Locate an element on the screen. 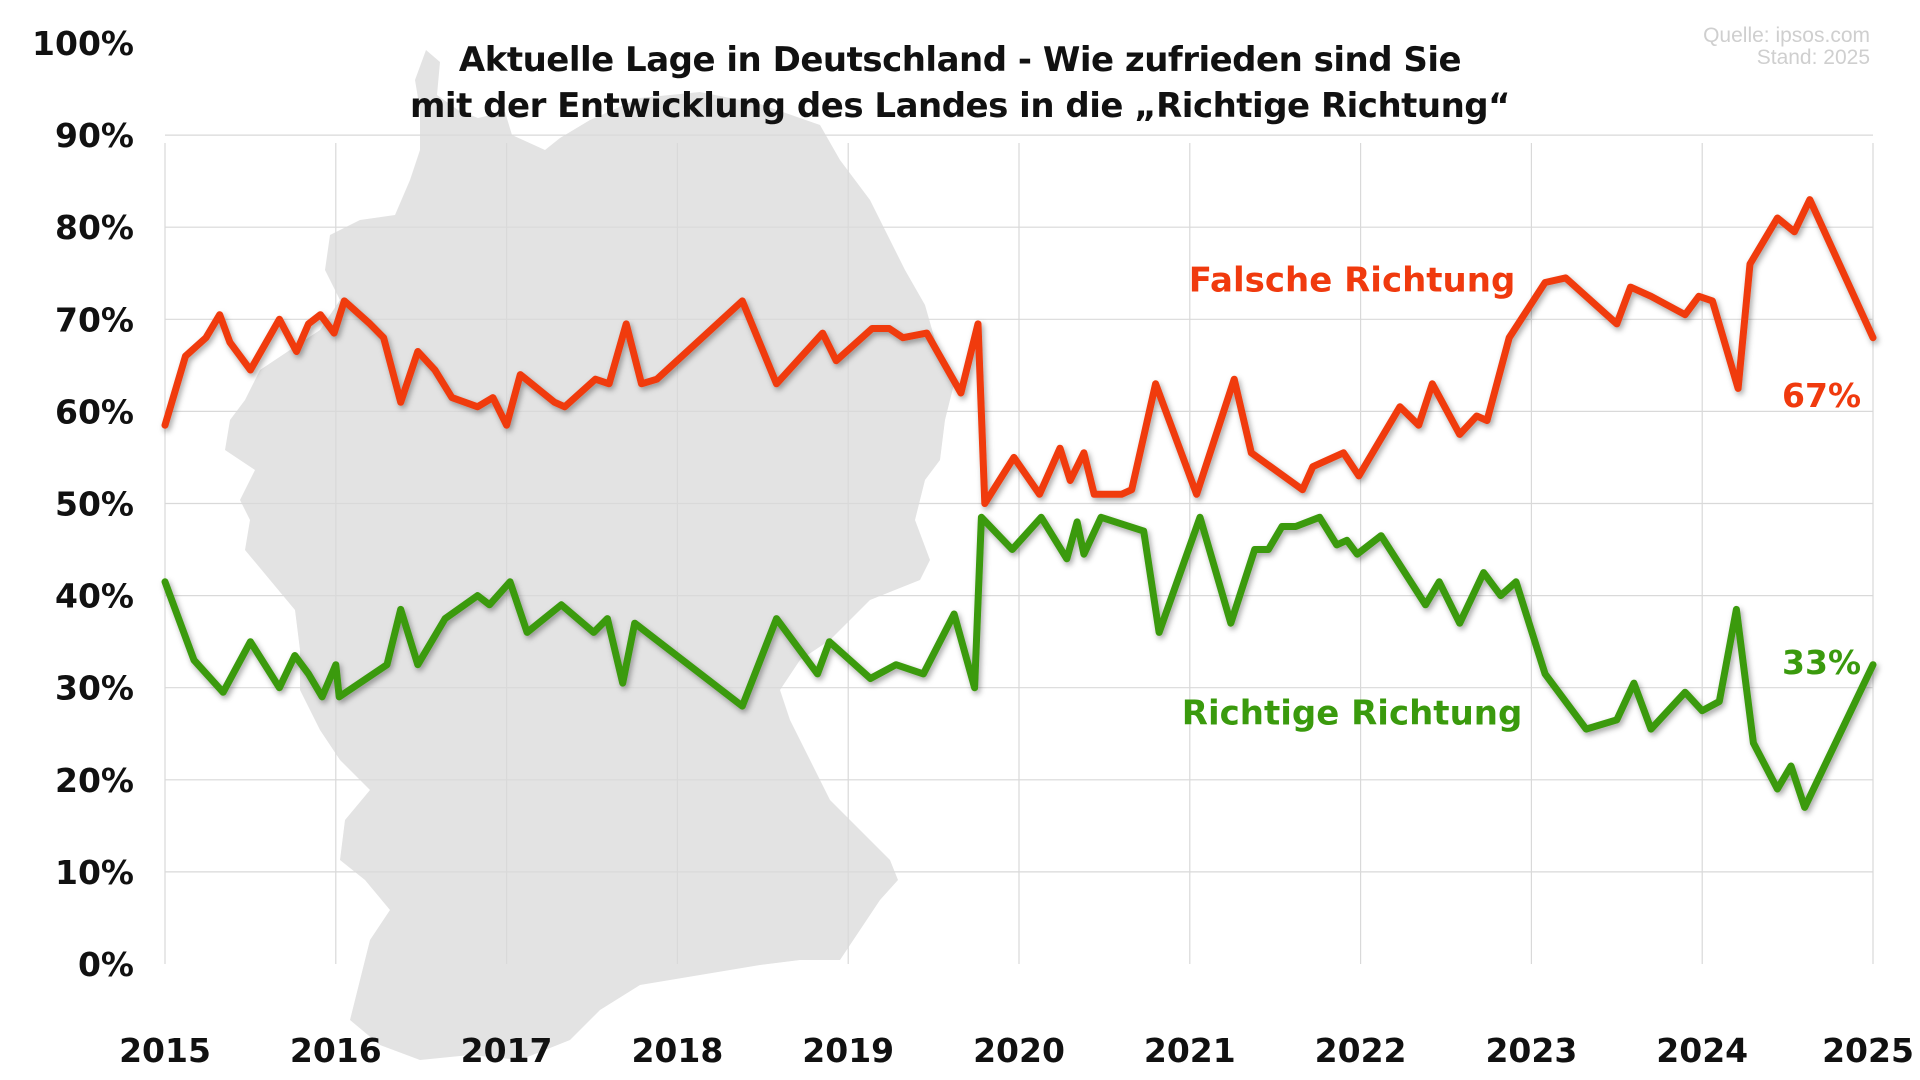 The width and height of the screenshot is (1920, 1080). x-tick-label: 2015 is located at coordinates (165, 1050).